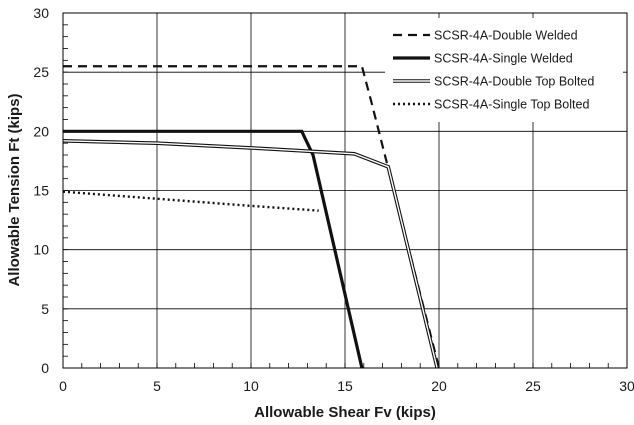  What do you see at coordinates (514, 82) in the screenshot?
I see `legend-label-scsr-4a-double-top-bolted: SCSR-4A-Double Top Bolted` at bounding box center [514, 82].